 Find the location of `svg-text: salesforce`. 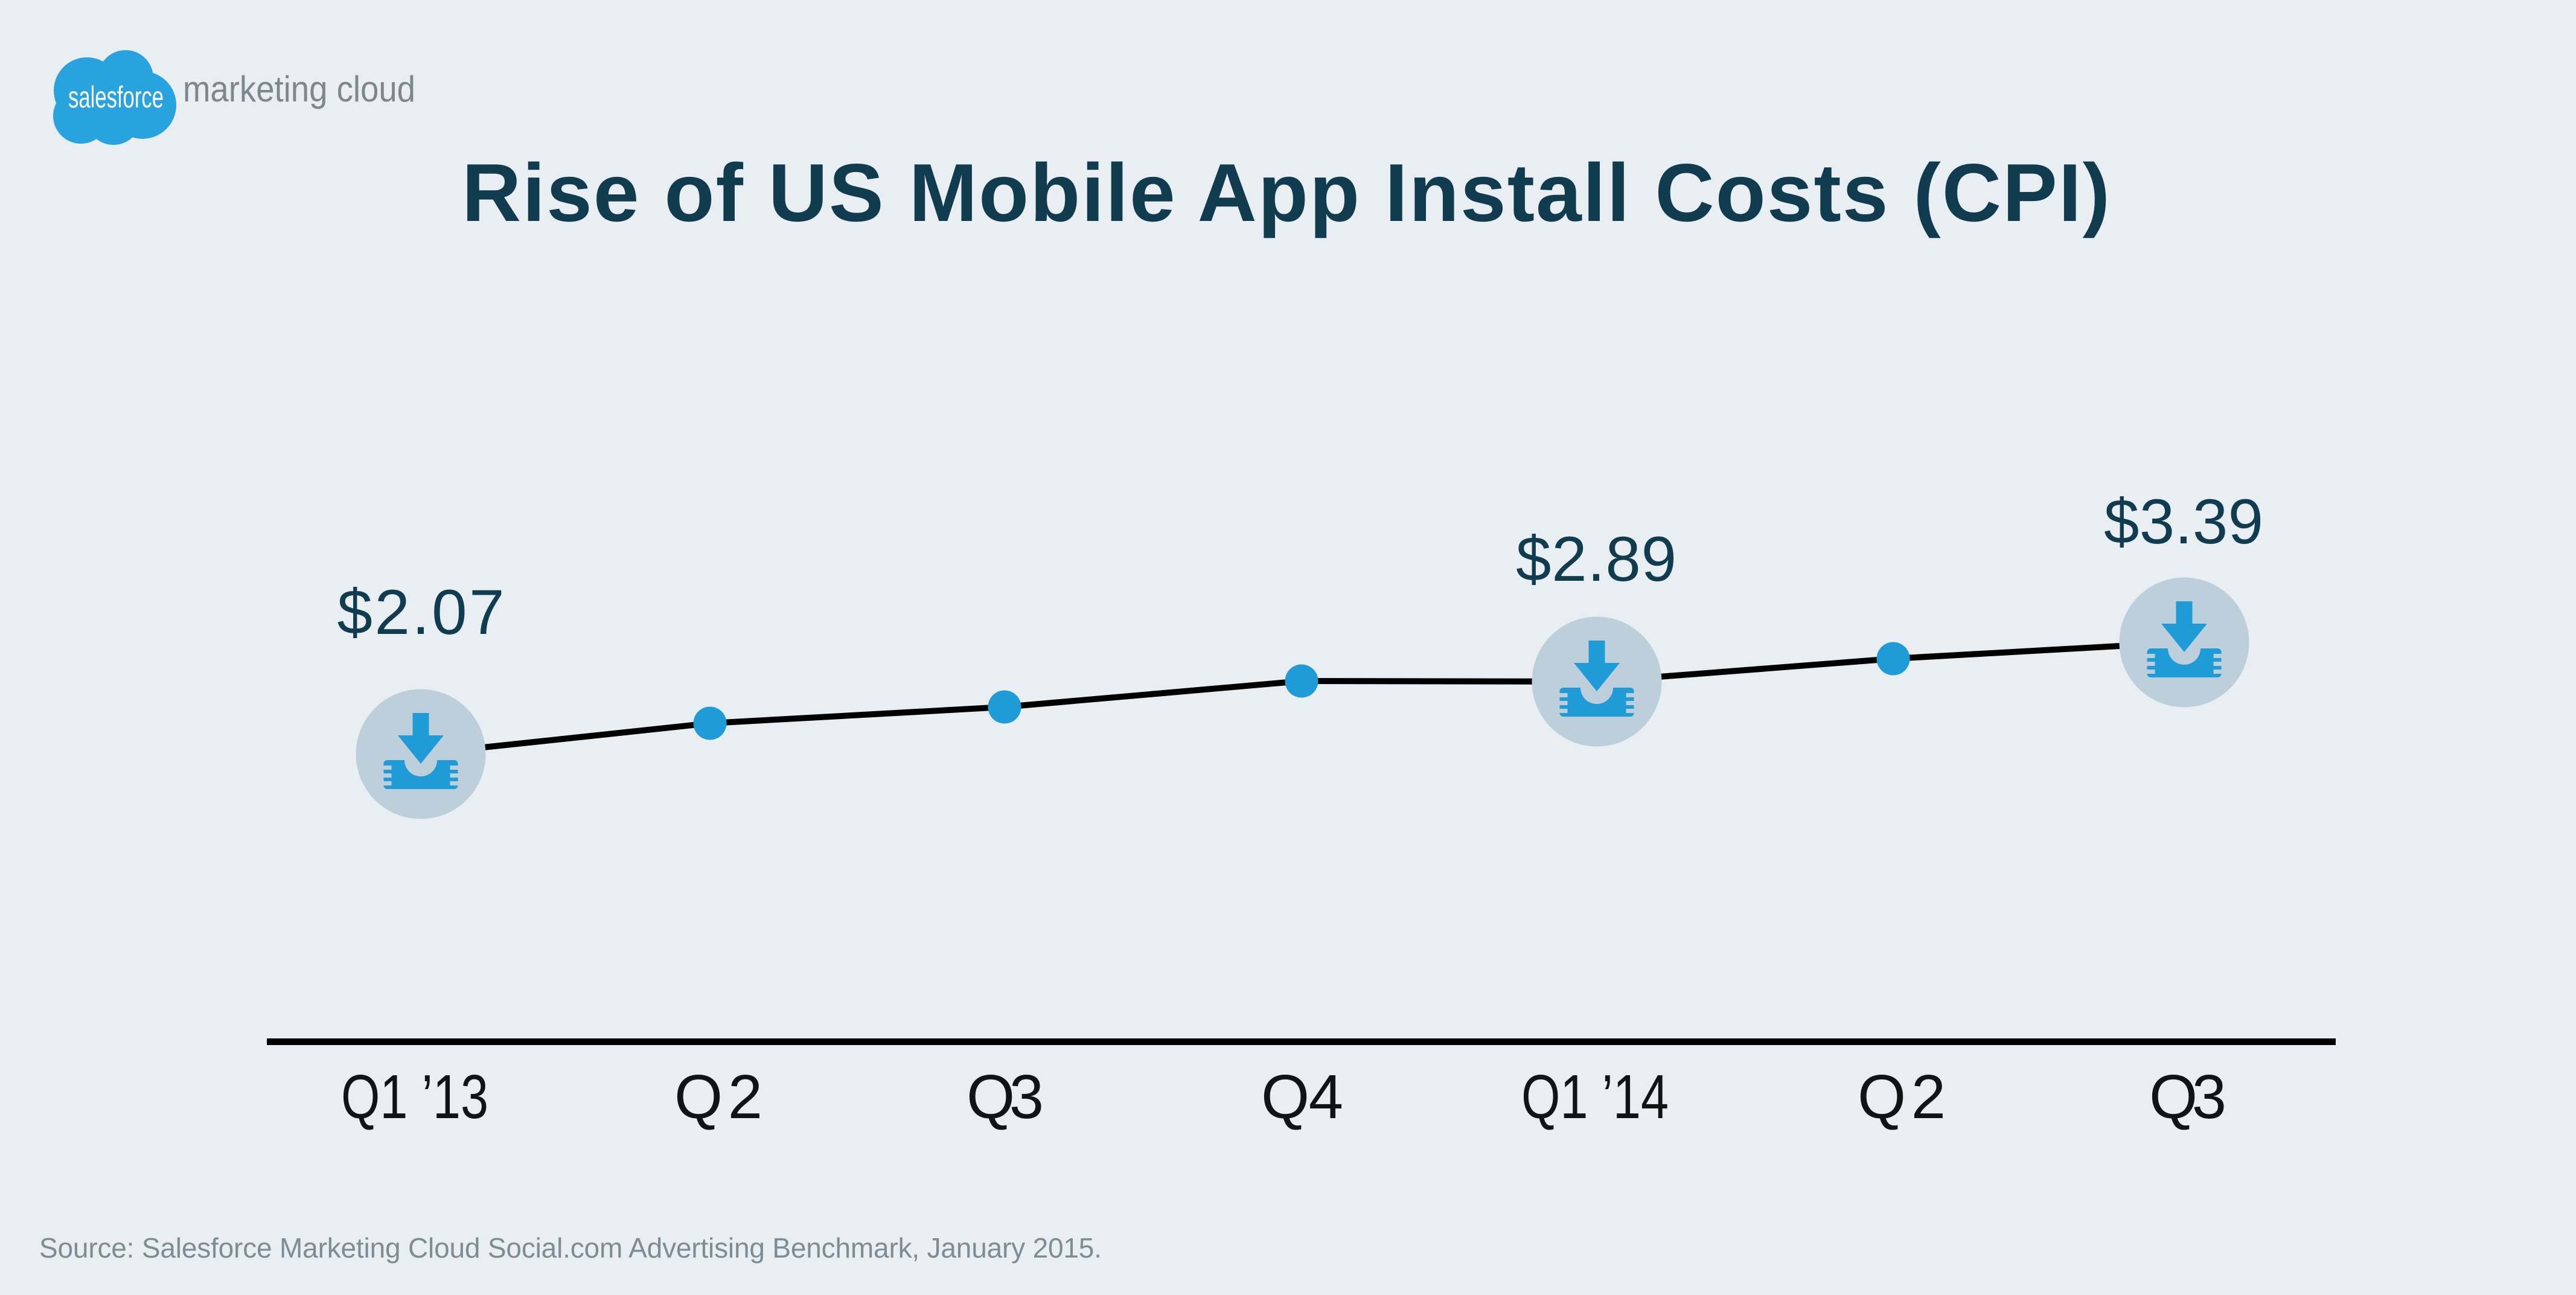

svg-text: salesforce is located at coordinates (116, 97).